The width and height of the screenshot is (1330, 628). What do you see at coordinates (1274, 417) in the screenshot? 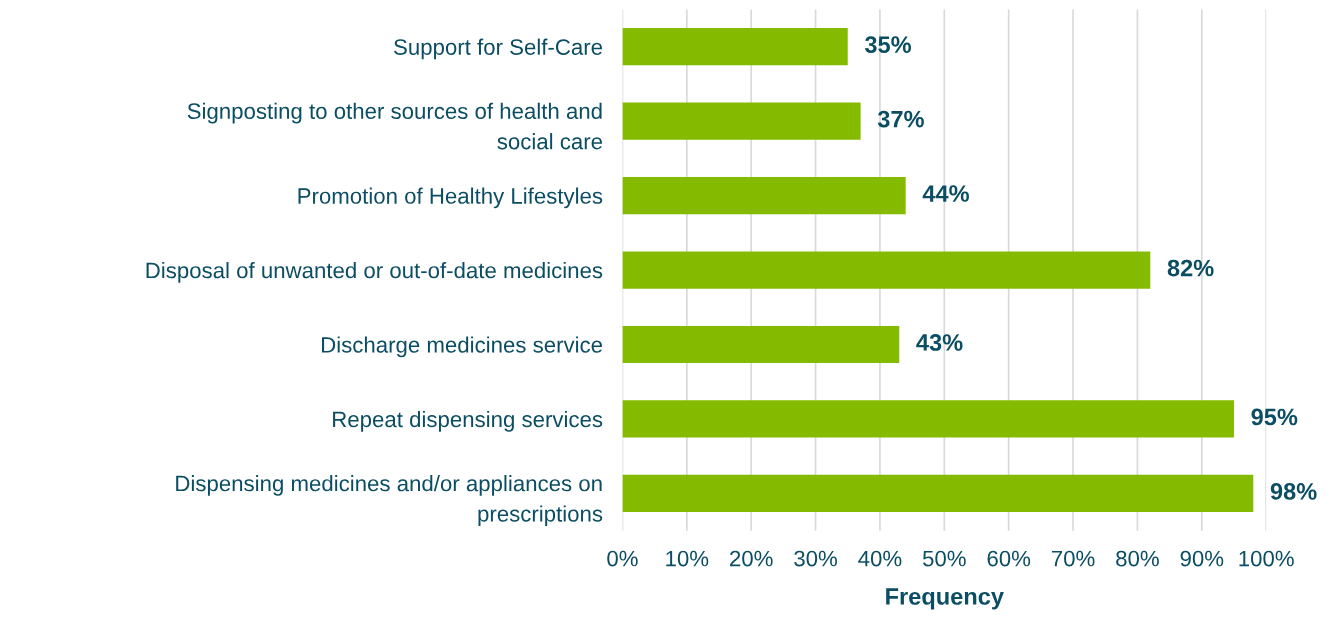
I see `data-label: 95%` at bounding box center [1274, 417].